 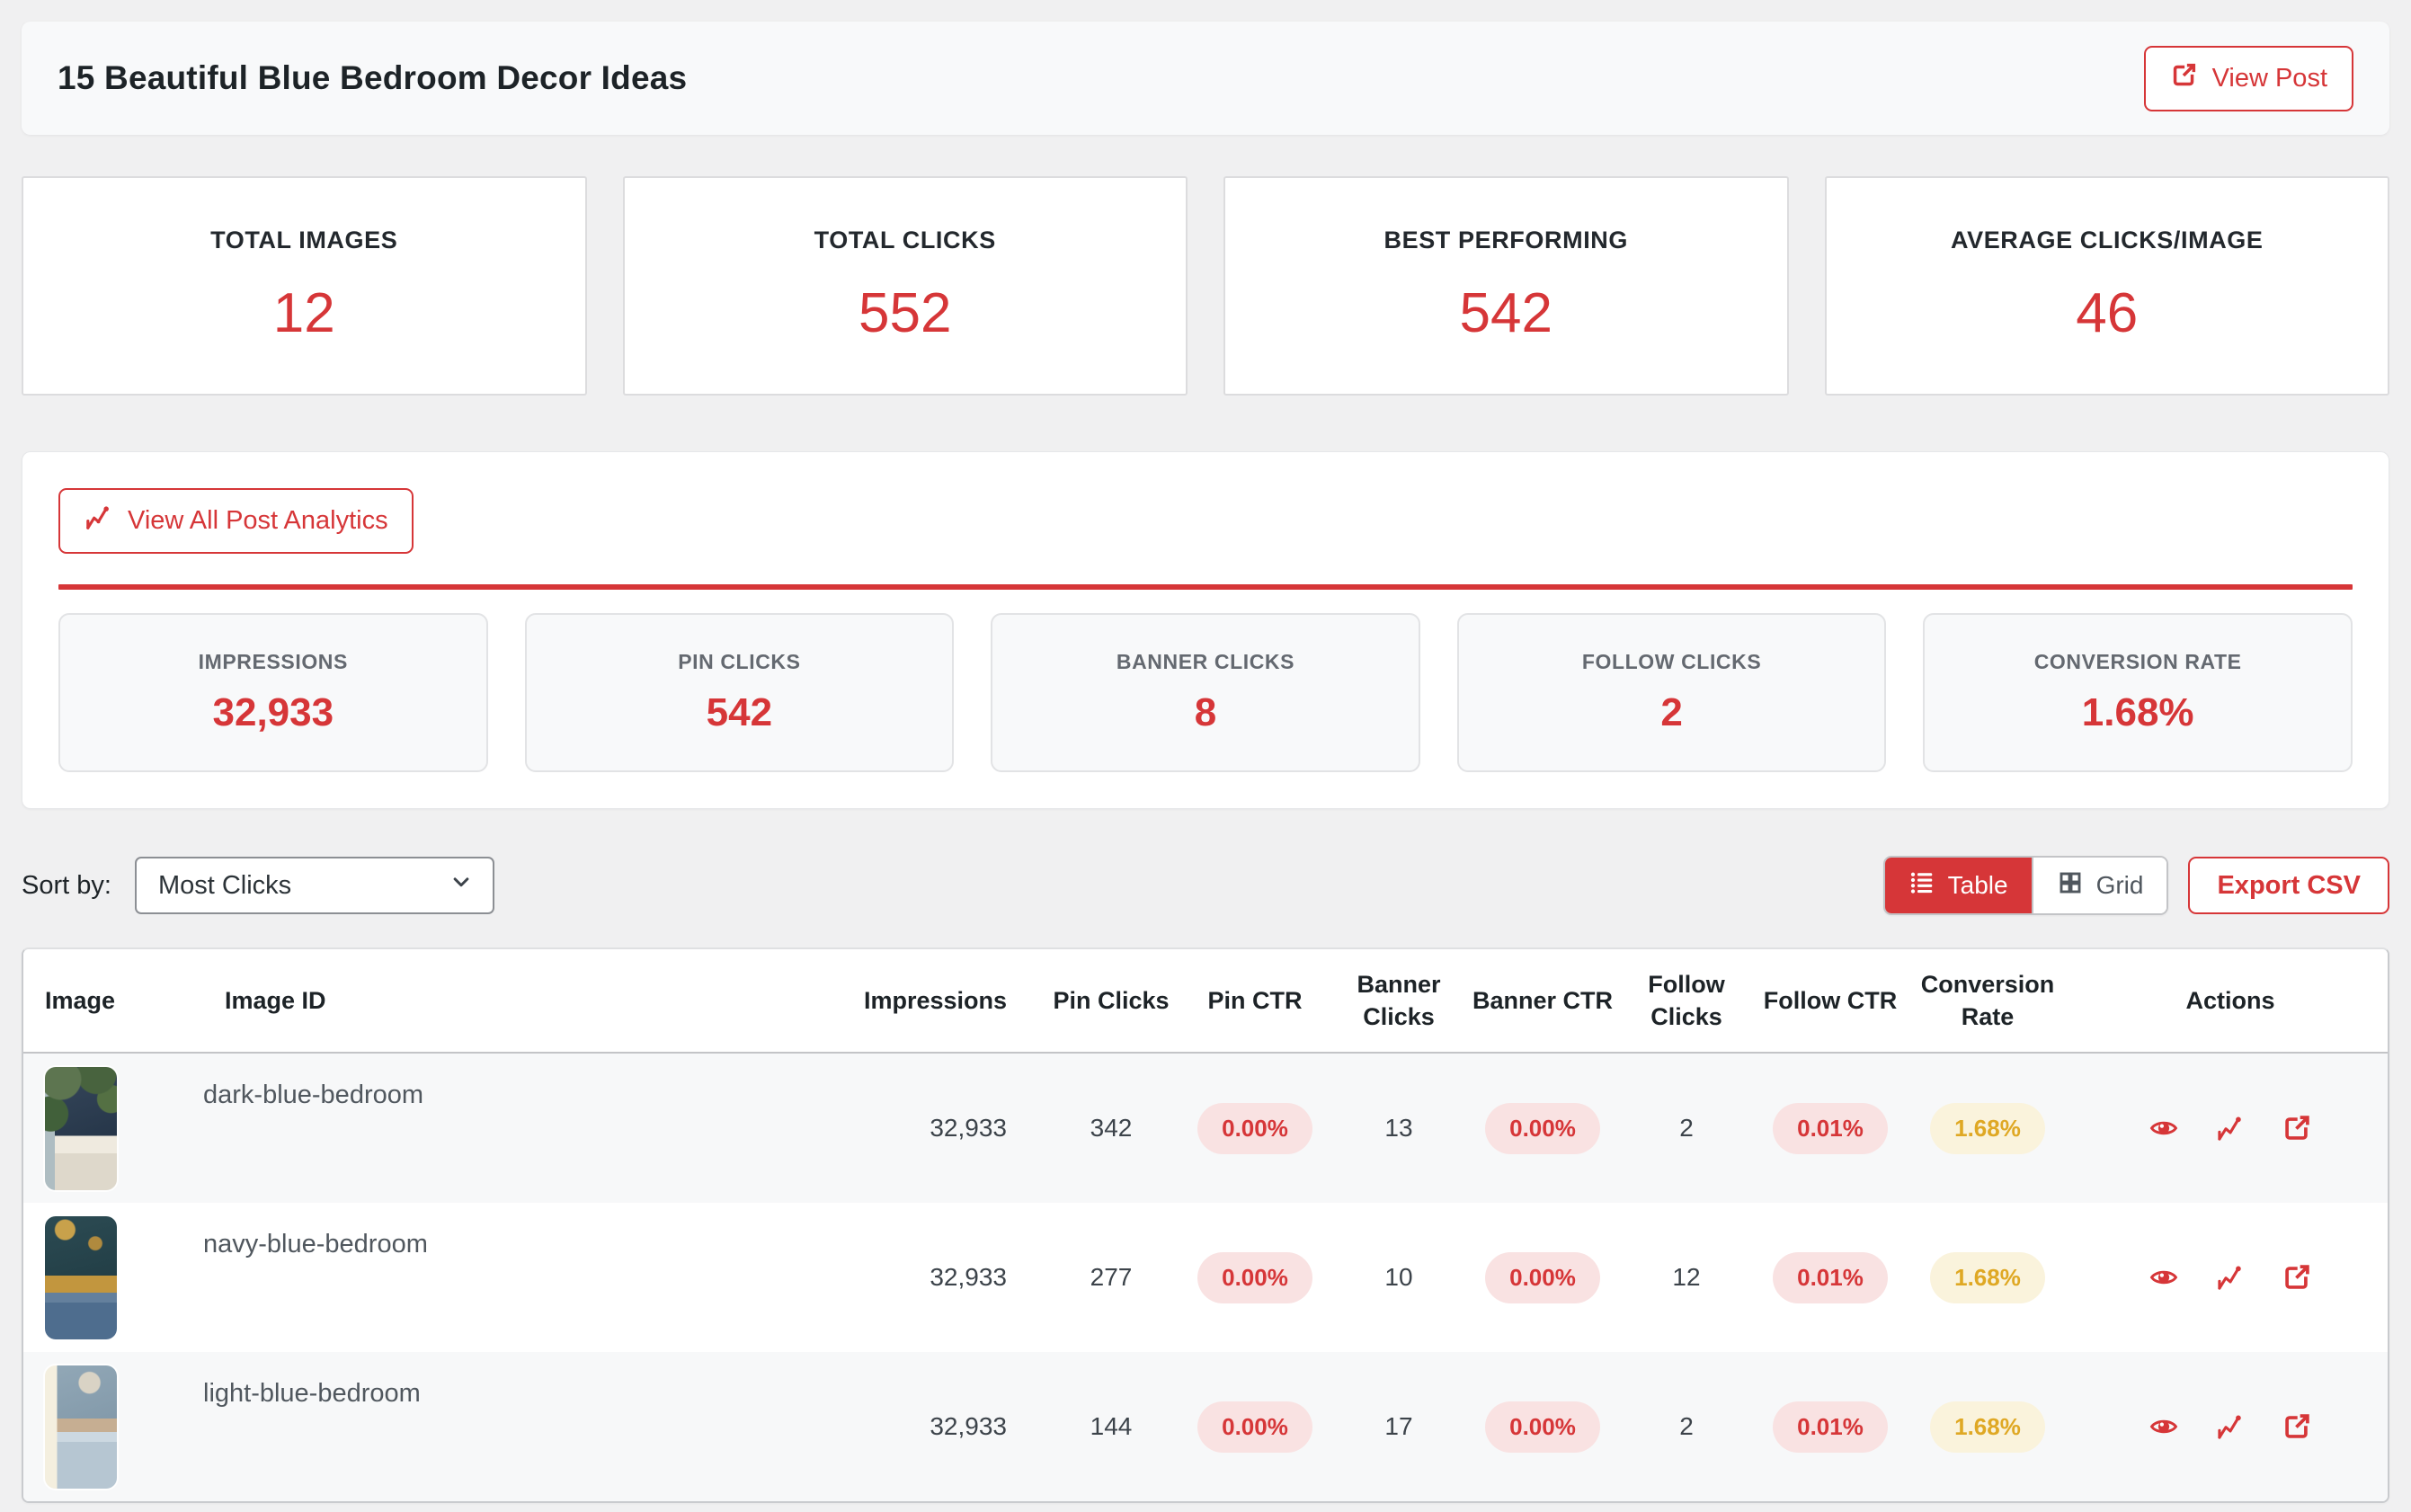 I want to click on row-banner-clicks: 10, so click(x=1398, y=1277).